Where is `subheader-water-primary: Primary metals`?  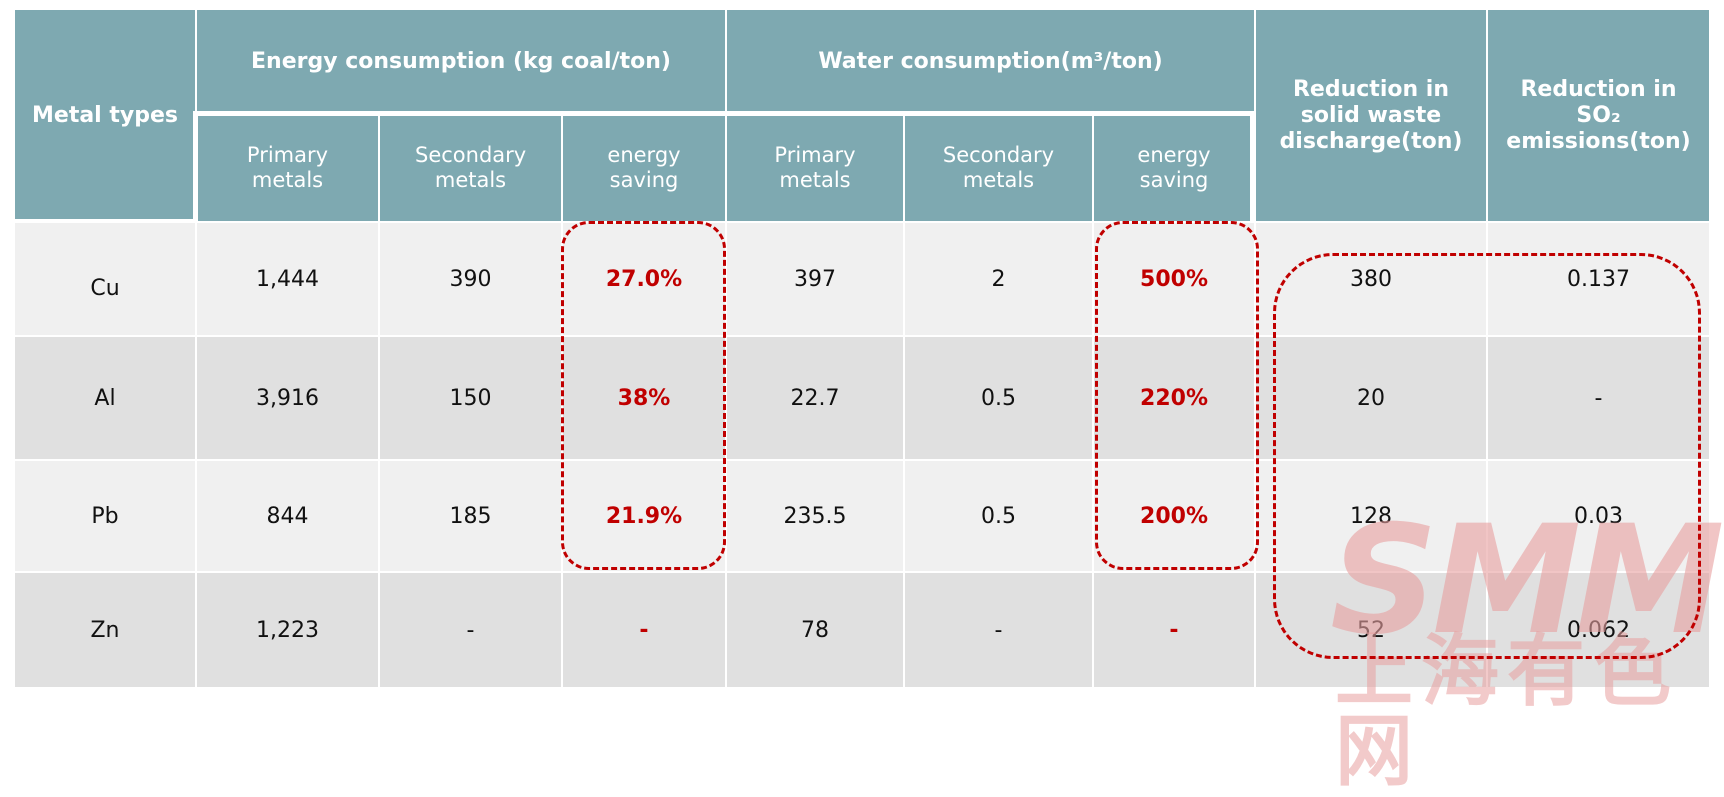
subheader-water-primary: Primary metals is located at coordinates (815, 168).